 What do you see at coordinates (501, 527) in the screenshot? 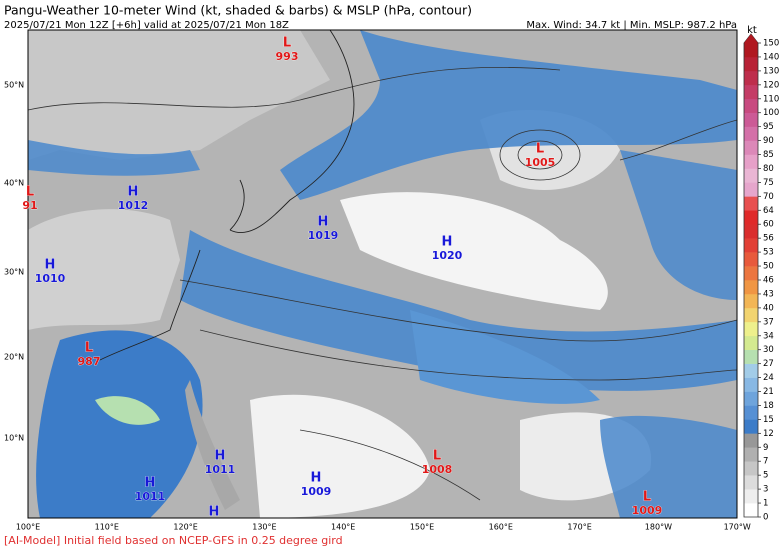
I see `lon-label: 160°E` at bounding box center [501, 527].